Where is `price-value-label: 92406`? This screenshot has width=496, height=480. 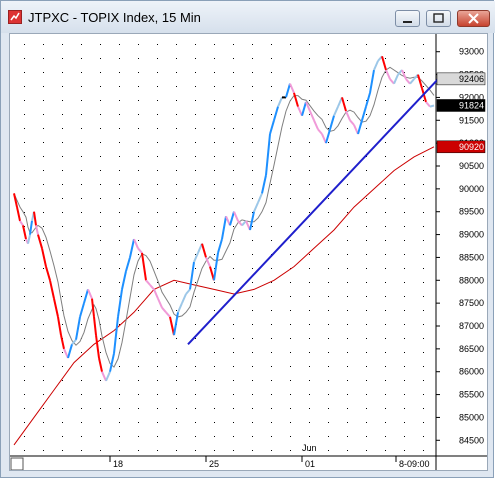
price-value-label: 92406 is located at coordinates (471, 79).